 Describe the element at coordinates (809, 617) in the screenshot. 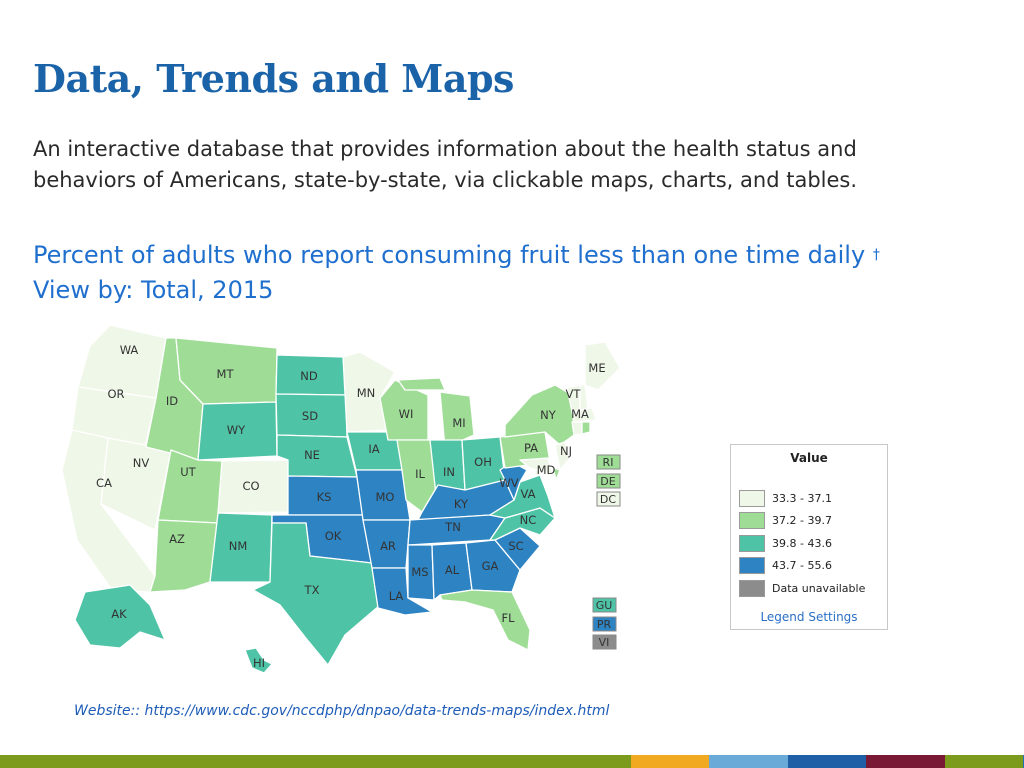

I see `legend-settings-link: Legend Settings` at that location.